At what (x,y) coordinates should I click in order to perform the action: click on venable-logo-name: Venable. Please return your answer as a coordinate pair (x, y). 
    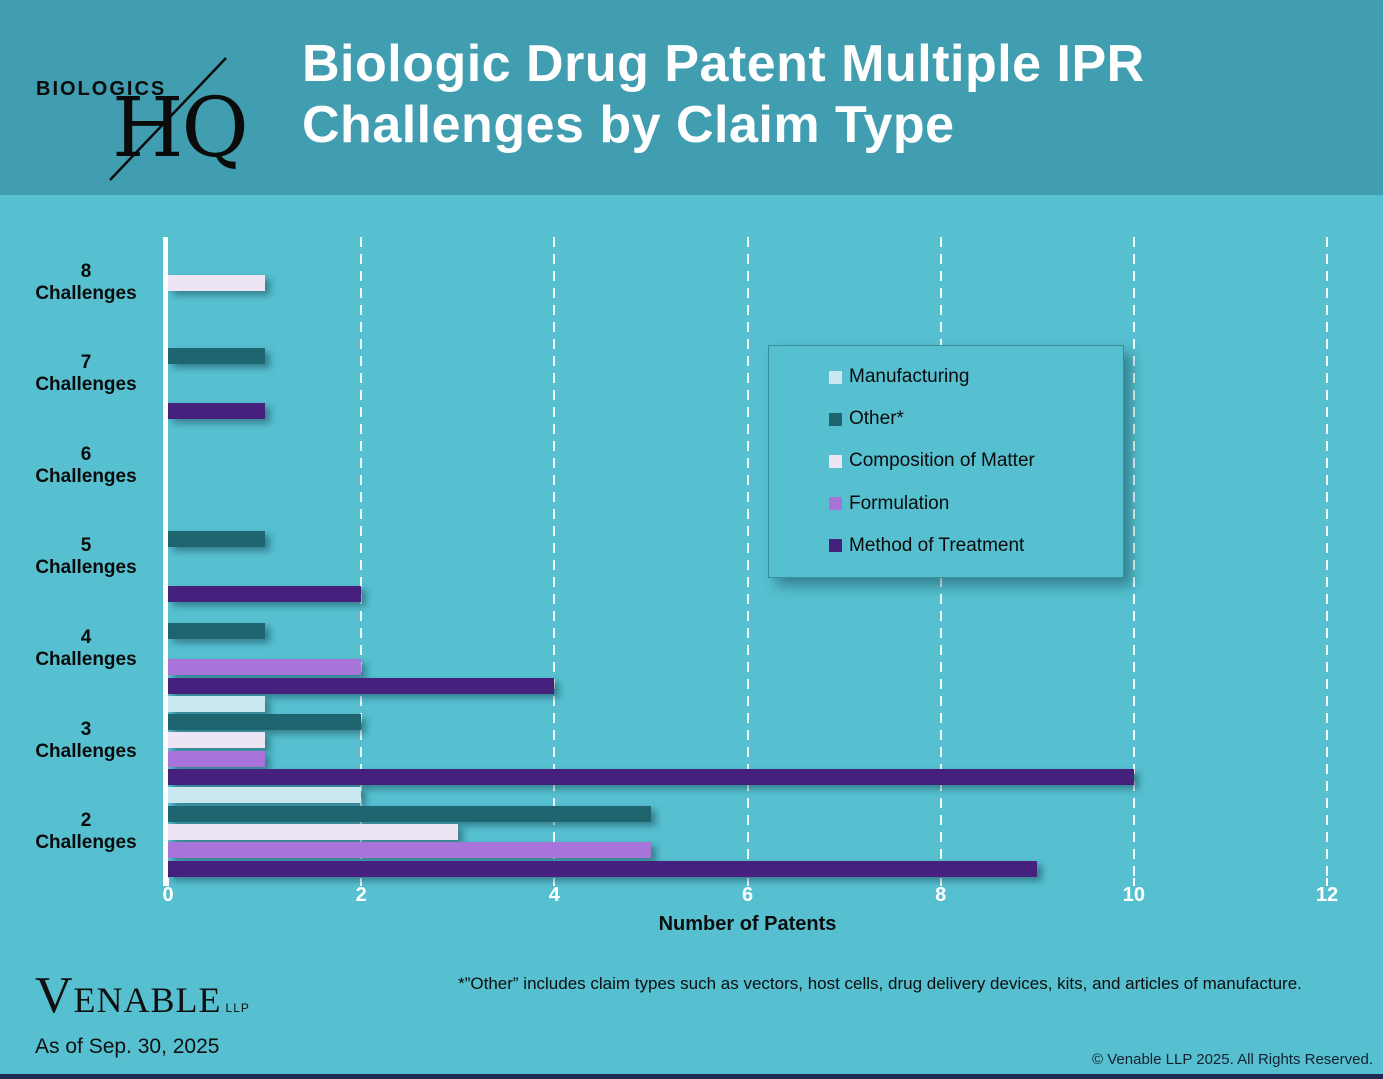
    Looking at the image, I should click on (128, 995).